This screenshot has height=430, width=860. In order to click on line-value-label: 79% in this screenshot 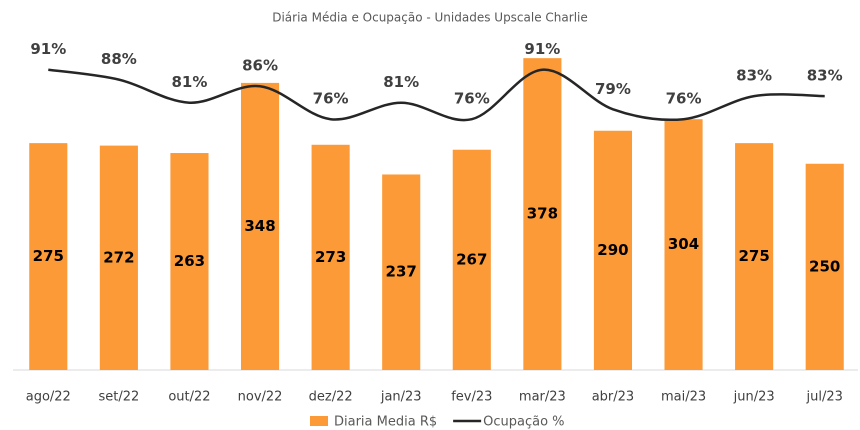, I will do `click(613, 89)`.